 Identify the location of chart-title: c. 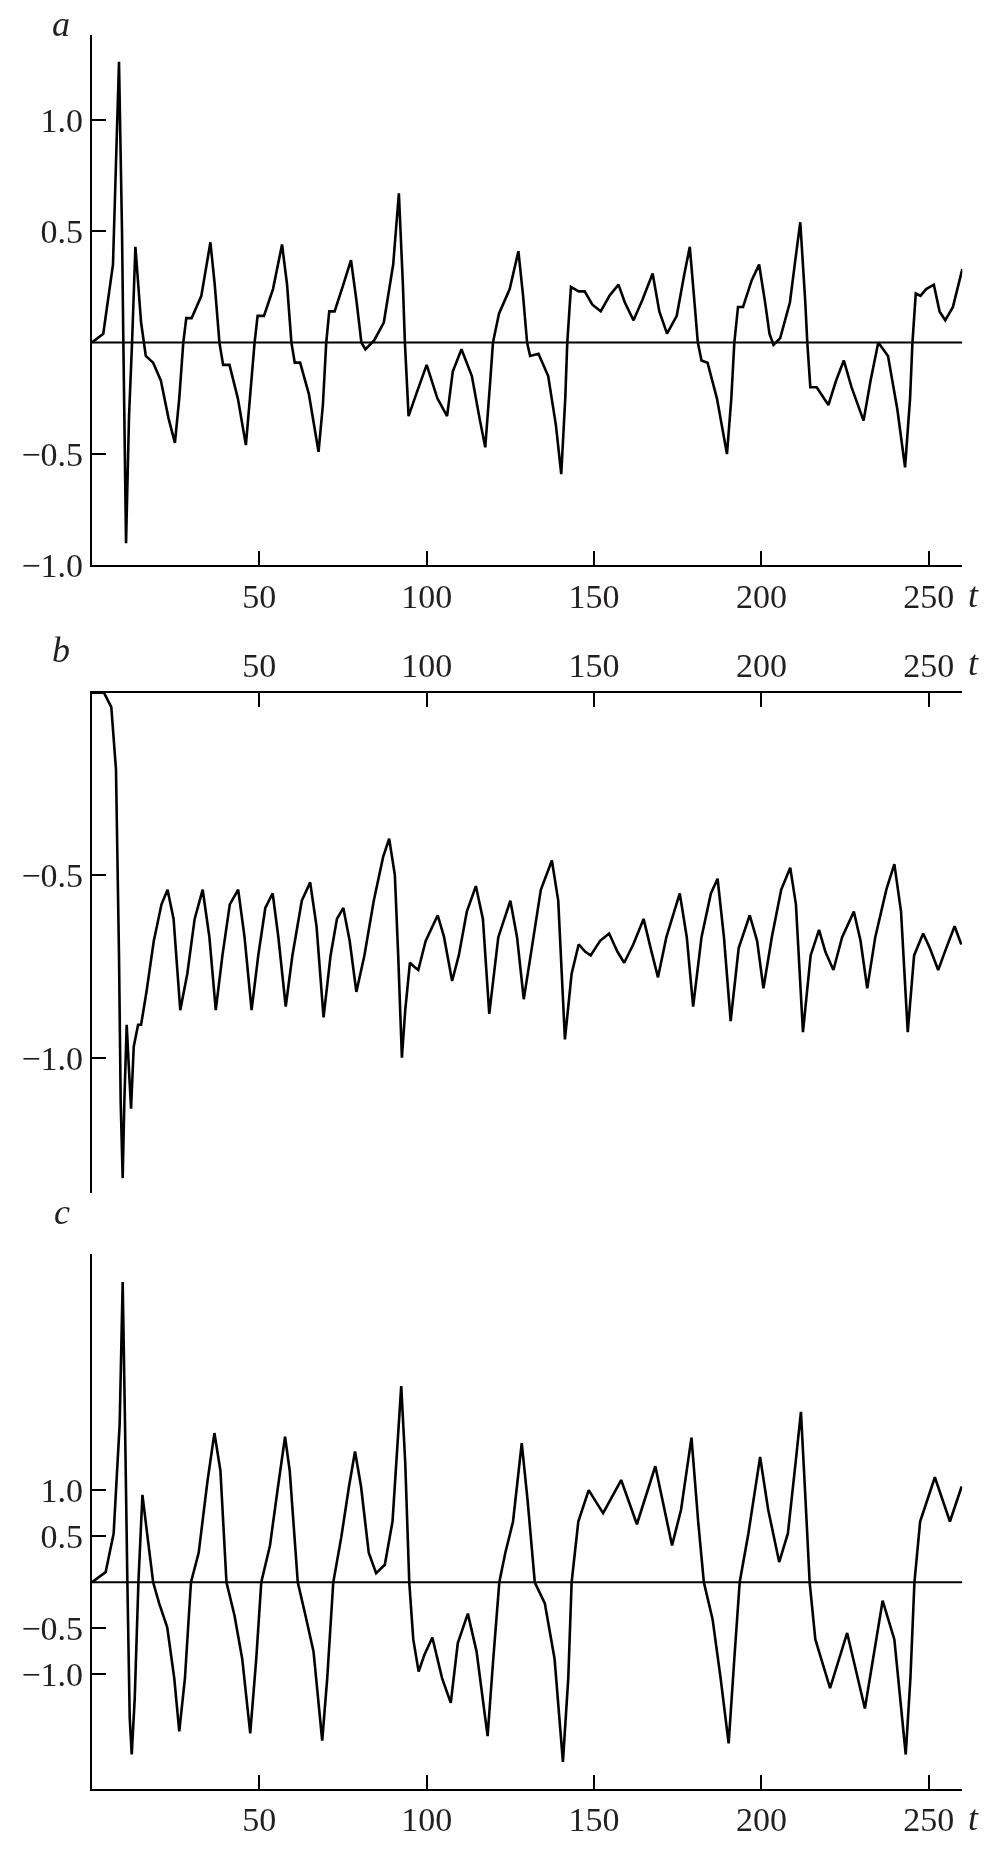
(62, 1212).